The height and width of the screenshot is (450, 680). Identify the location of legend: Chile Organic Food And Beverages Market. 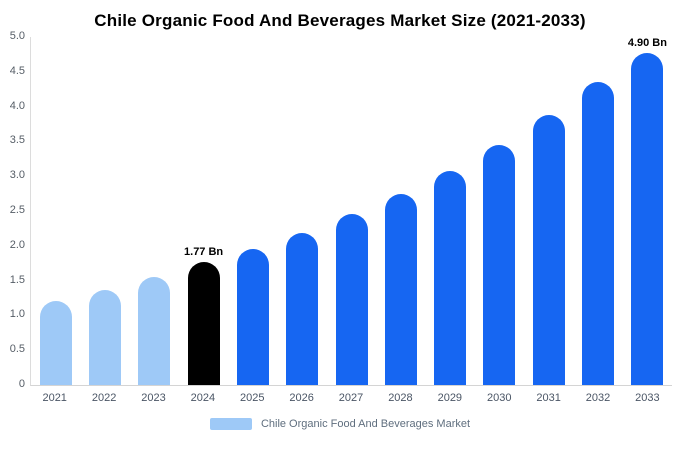
(340, 424).